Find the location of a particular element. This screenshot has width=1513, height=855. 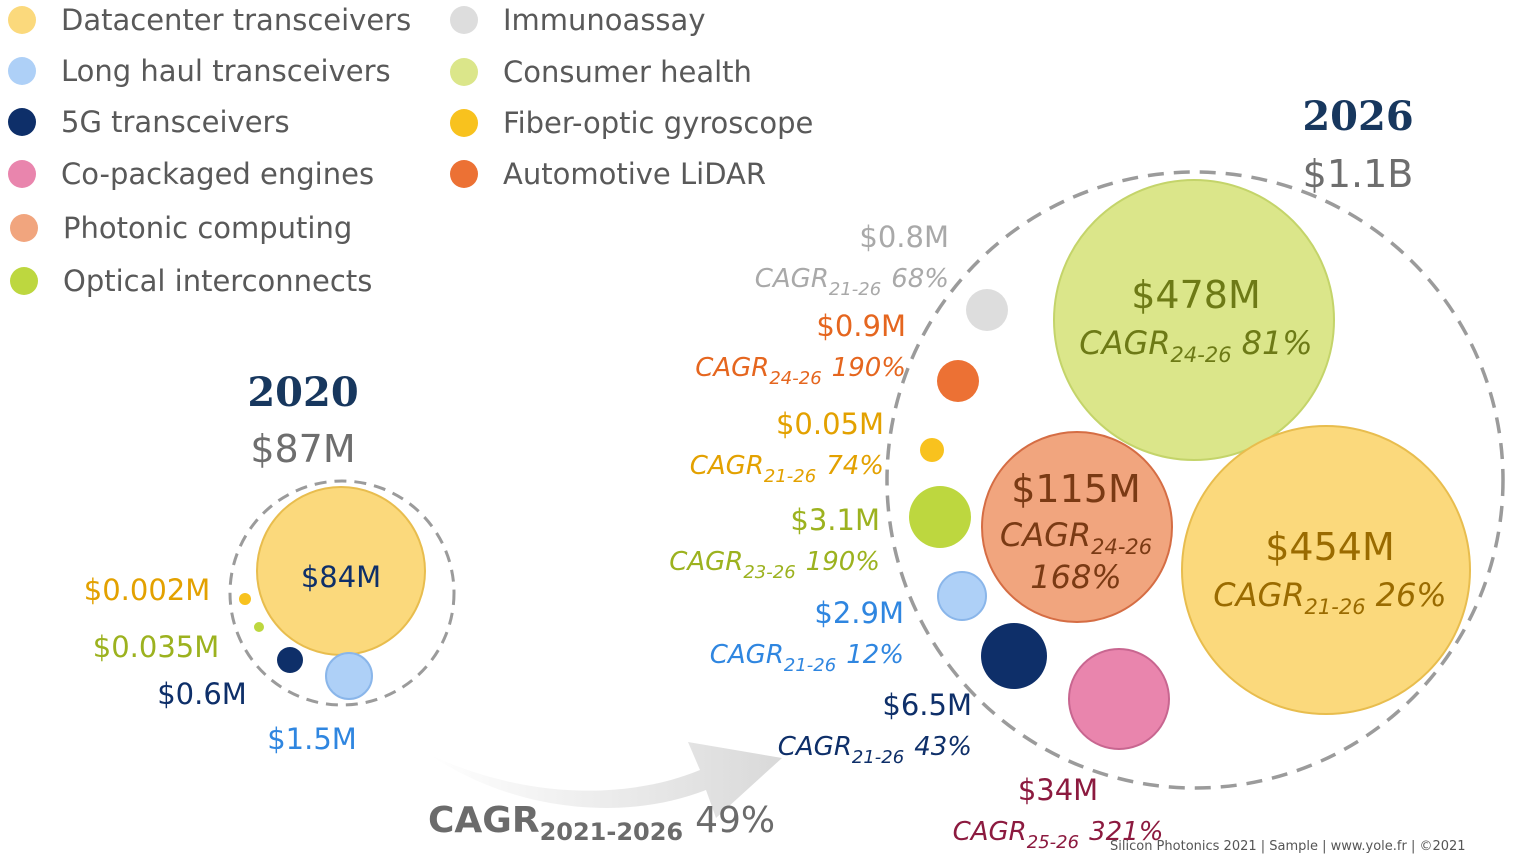

bubble-long-haul-transceivers: $2.9M CAGR21-26 12% is located at coordinates (848, 623).